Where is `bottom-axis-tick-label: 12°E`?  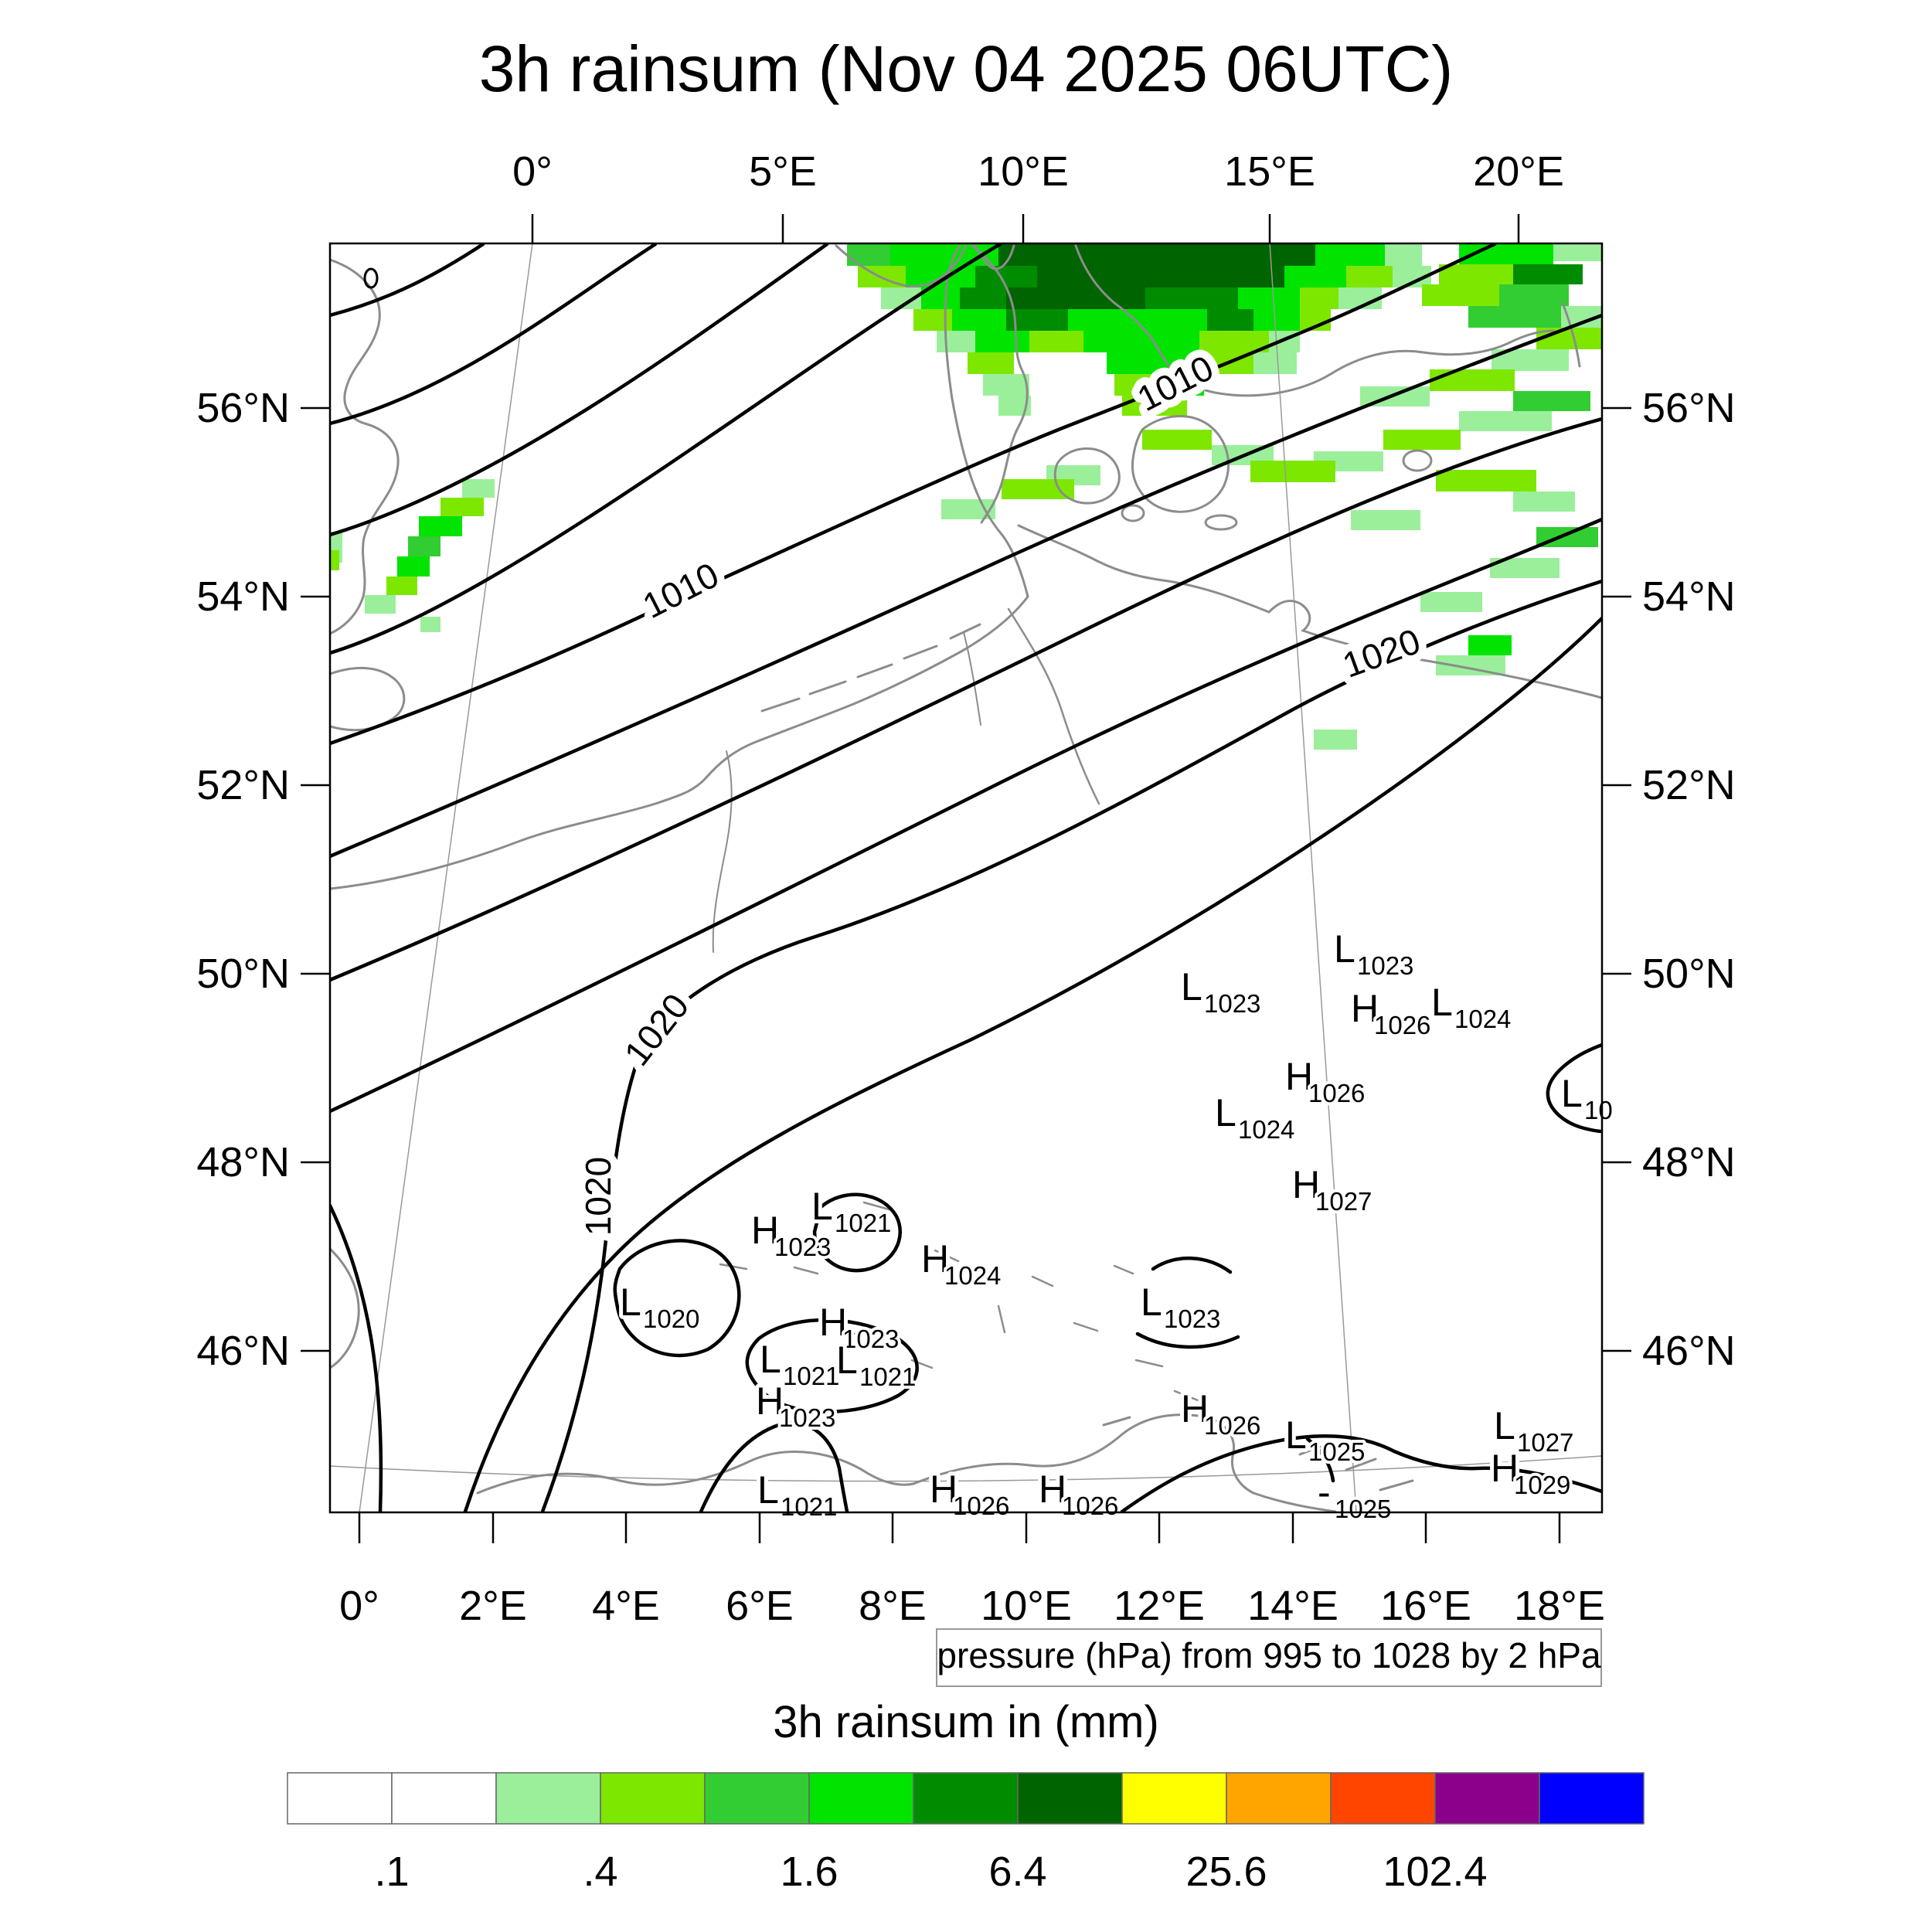
bottom-axis-tick-label: 12°E is located at coordinates (1159, 1606).